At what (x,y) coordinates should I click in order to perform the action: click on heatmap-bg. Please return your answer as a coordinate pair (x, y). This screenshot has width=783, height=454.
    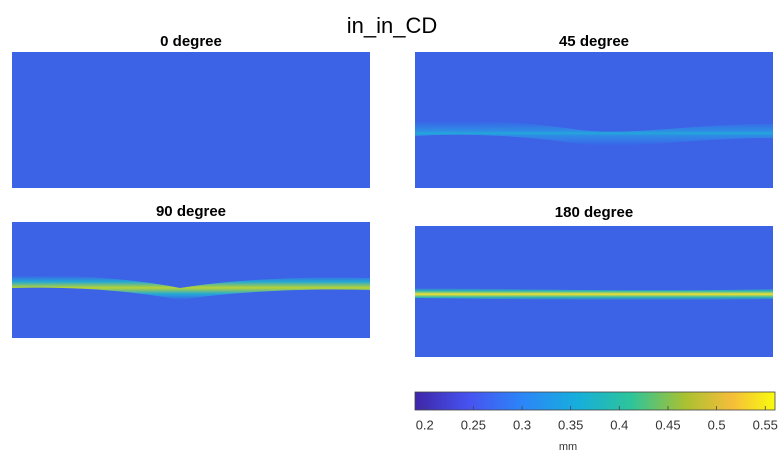
    Looking at the image, I should click on (594, 120).